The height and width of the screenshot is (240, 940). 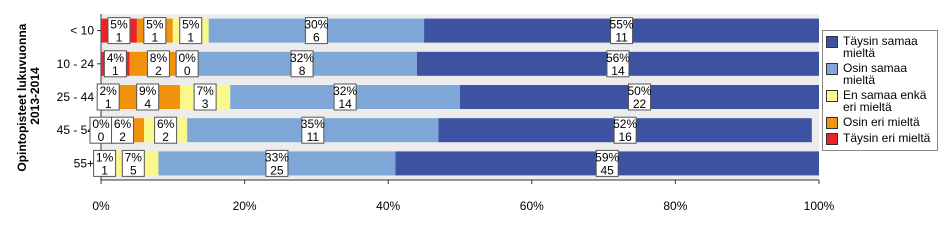 I want to click on data-label-percent: 59%, so click(x=607, y=157).